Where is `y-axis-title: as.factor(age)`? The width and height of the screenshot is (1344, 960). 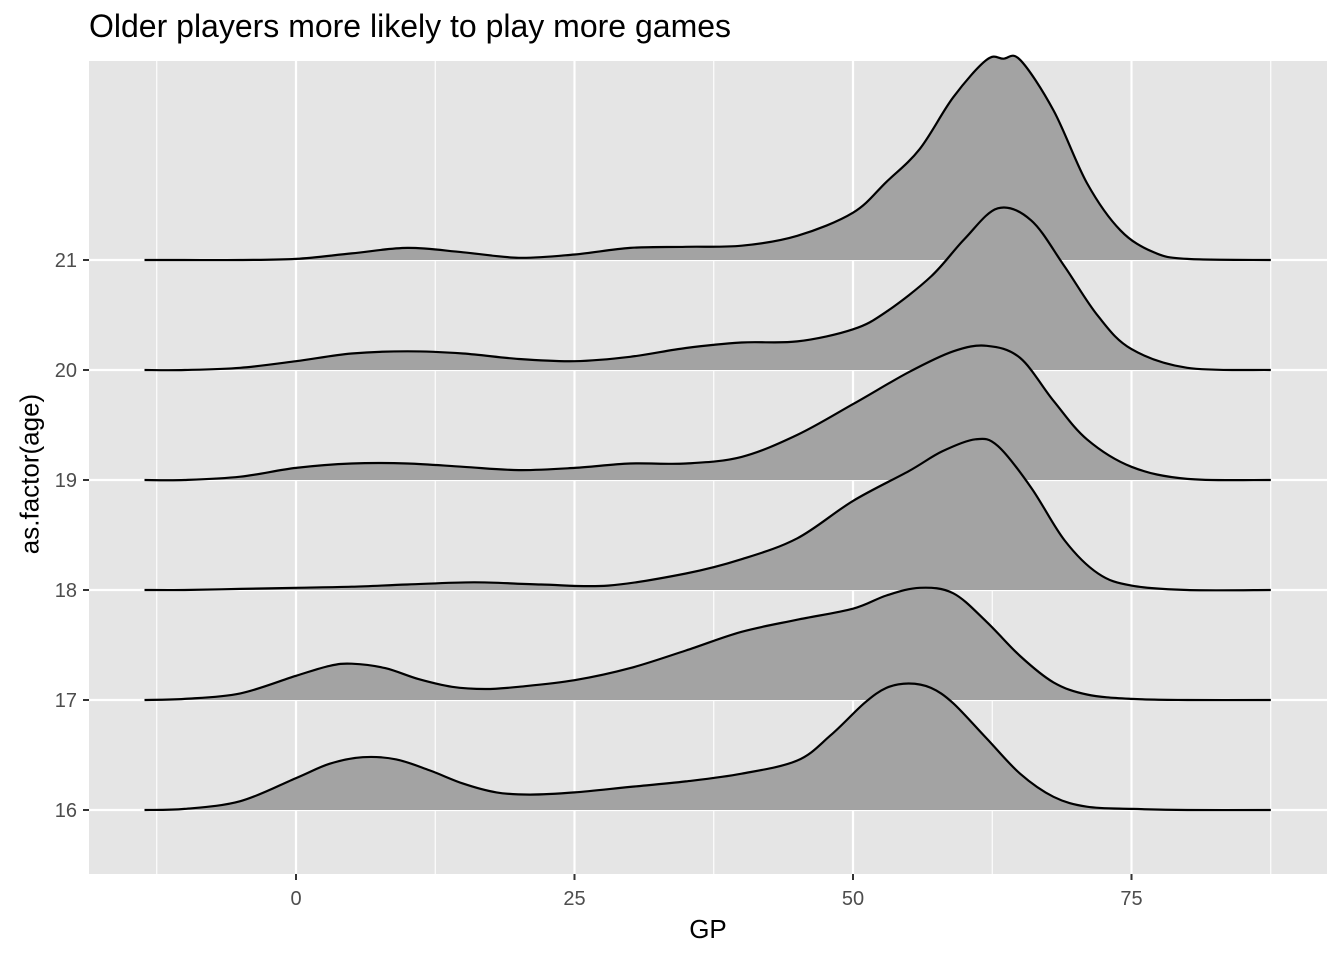 y-axis-title: as.factor(age) is located at coordinates (29, 474).